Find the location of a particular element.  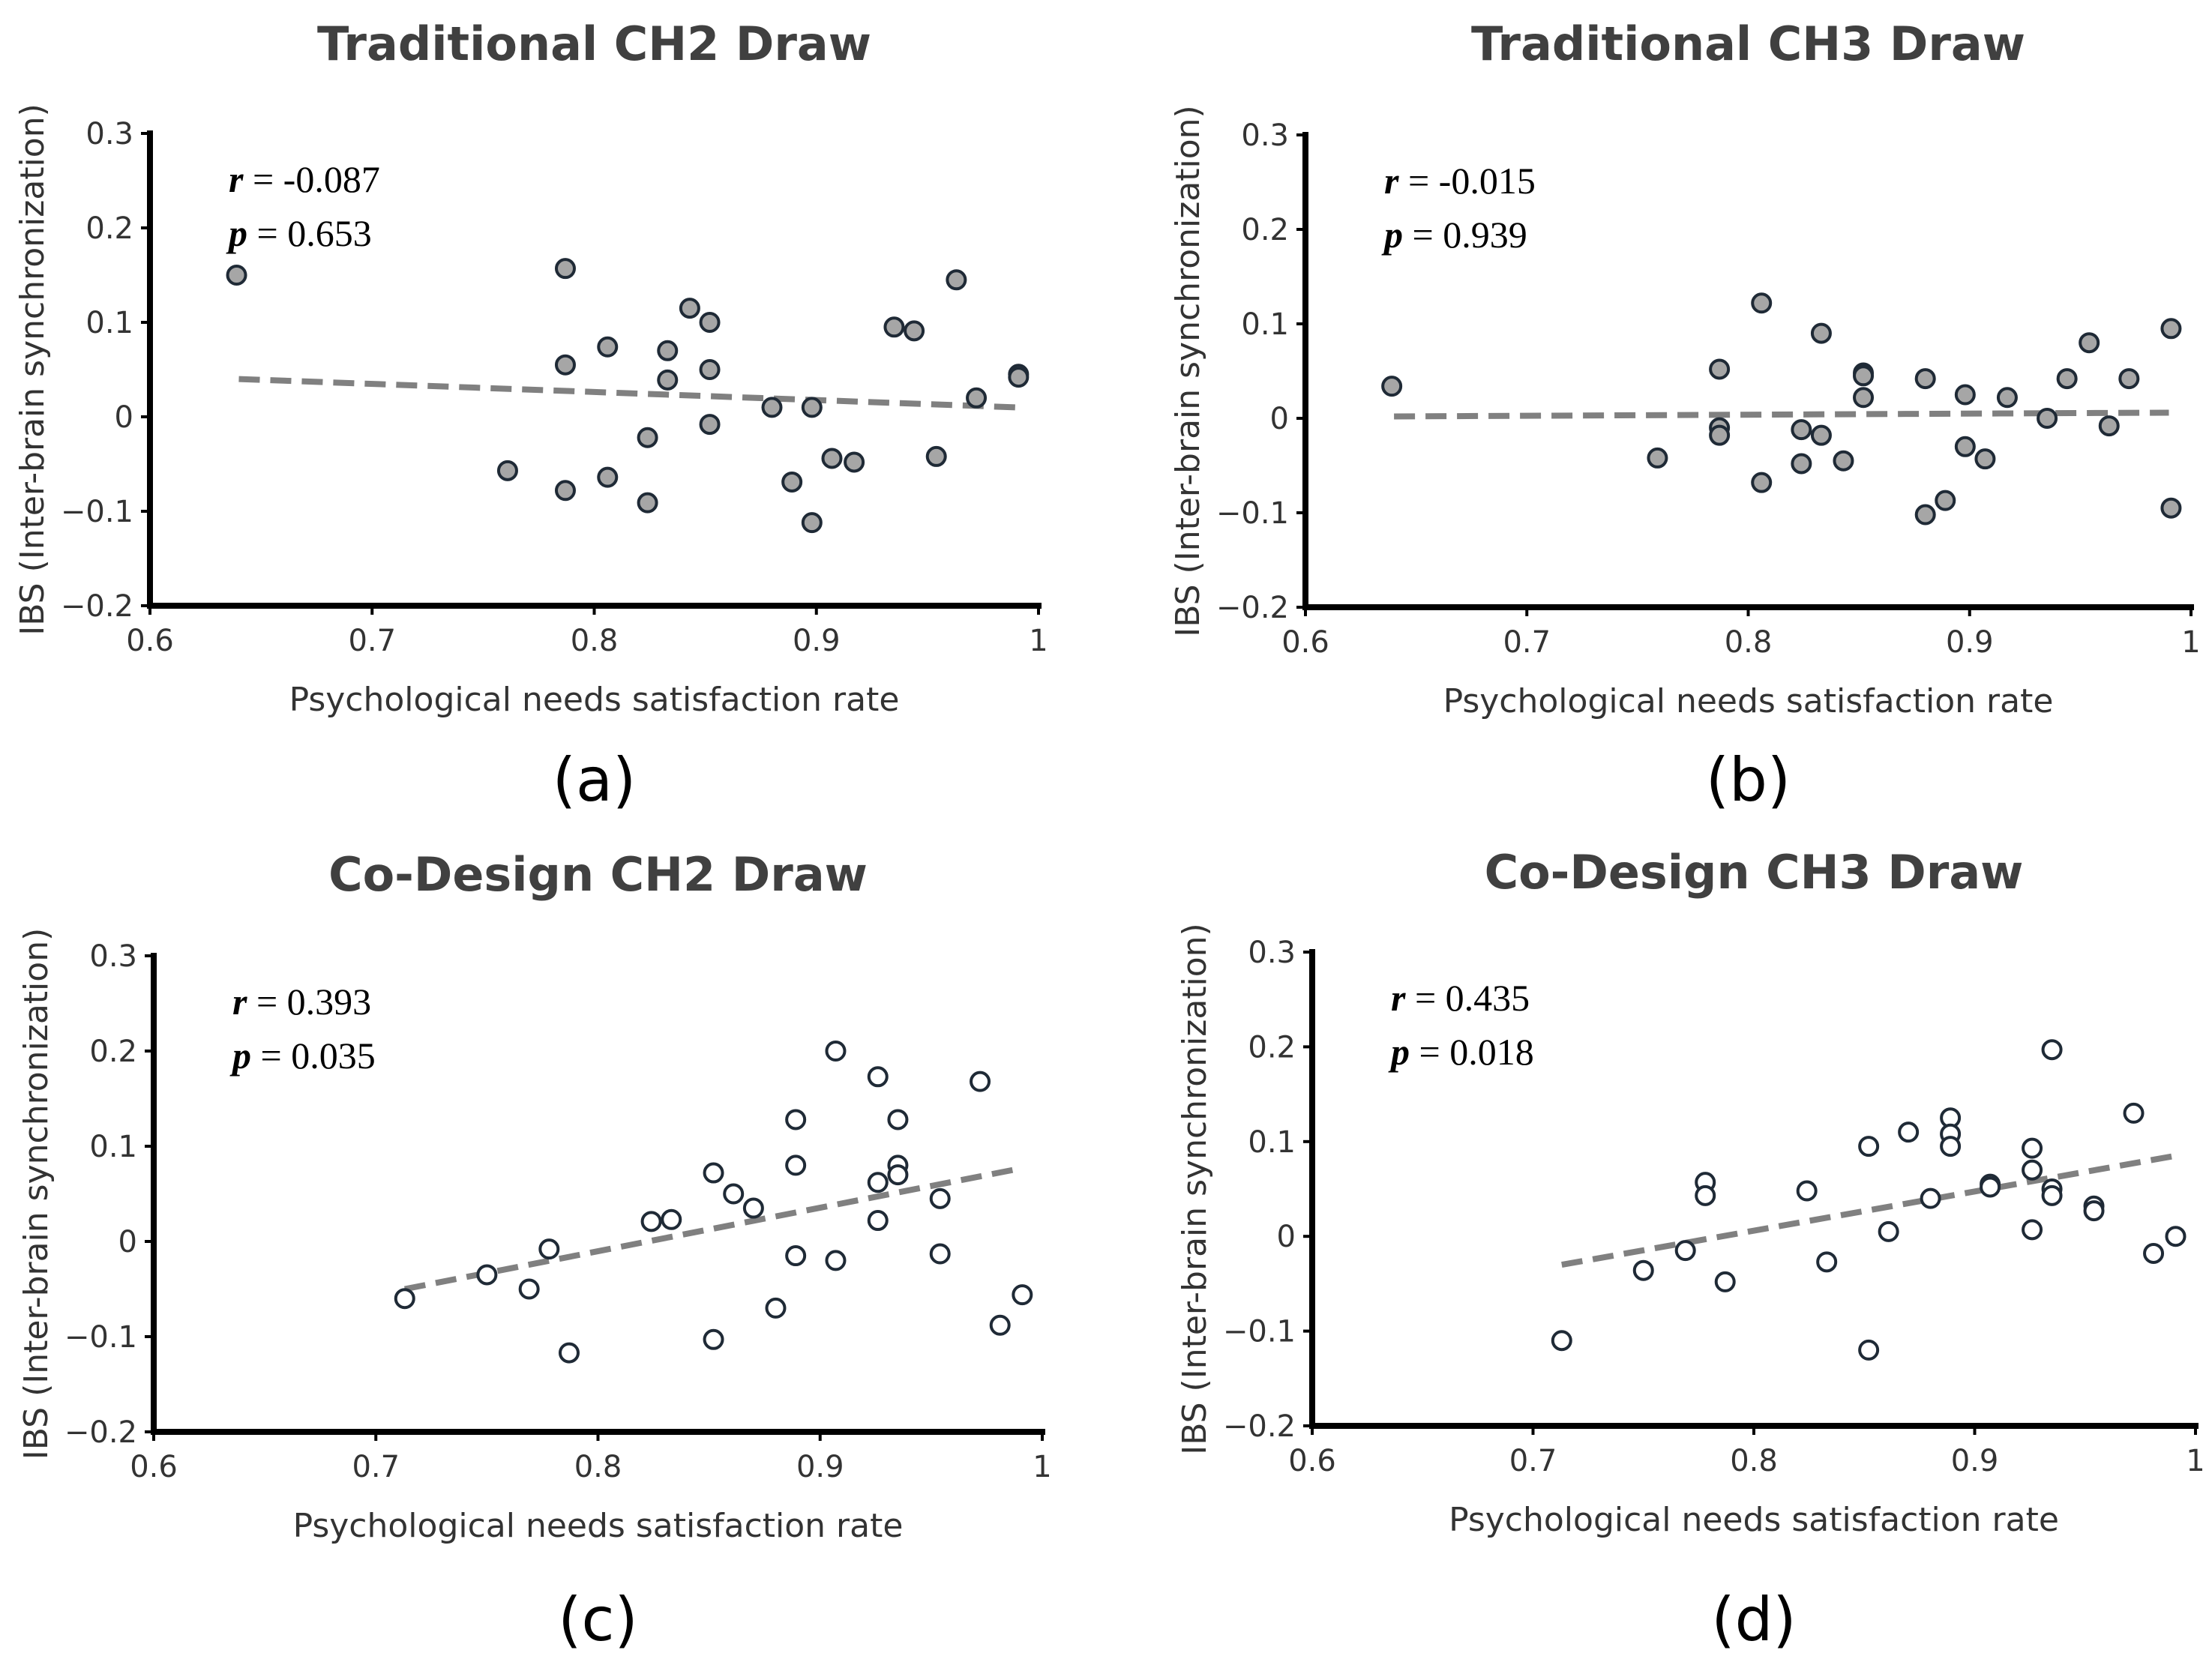

x-axis-label: Psychological needs satisfaction rate is located at coordinates (598, 1526).